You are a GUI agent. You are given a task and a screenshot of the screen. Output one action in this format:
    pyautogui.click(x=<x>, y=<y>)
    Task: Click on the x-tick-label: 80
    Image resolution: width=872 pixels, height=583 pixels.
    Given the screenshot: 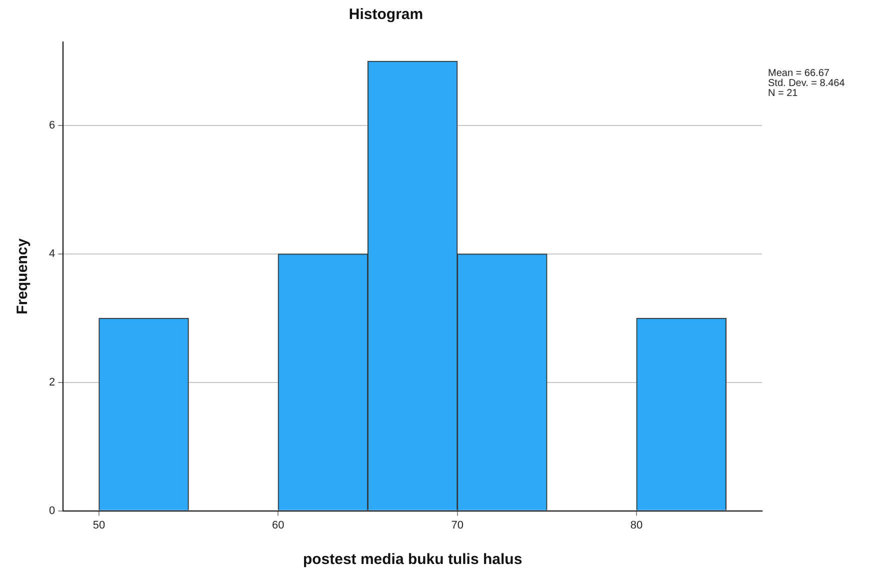 What is the action you would take?
    pyautogui.click(x=636, y=525)
    